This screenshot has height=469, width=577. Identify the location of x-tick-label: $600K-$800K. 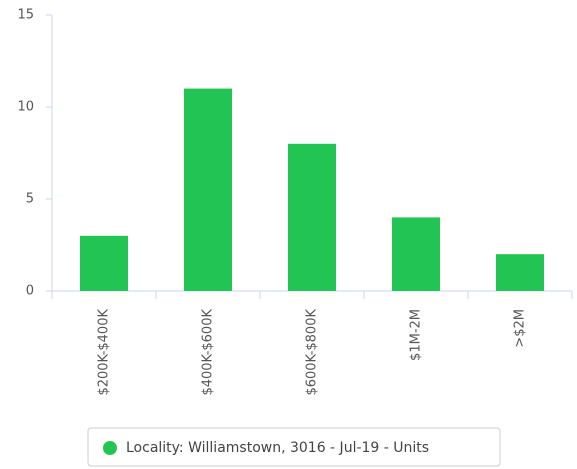
(312, 352).